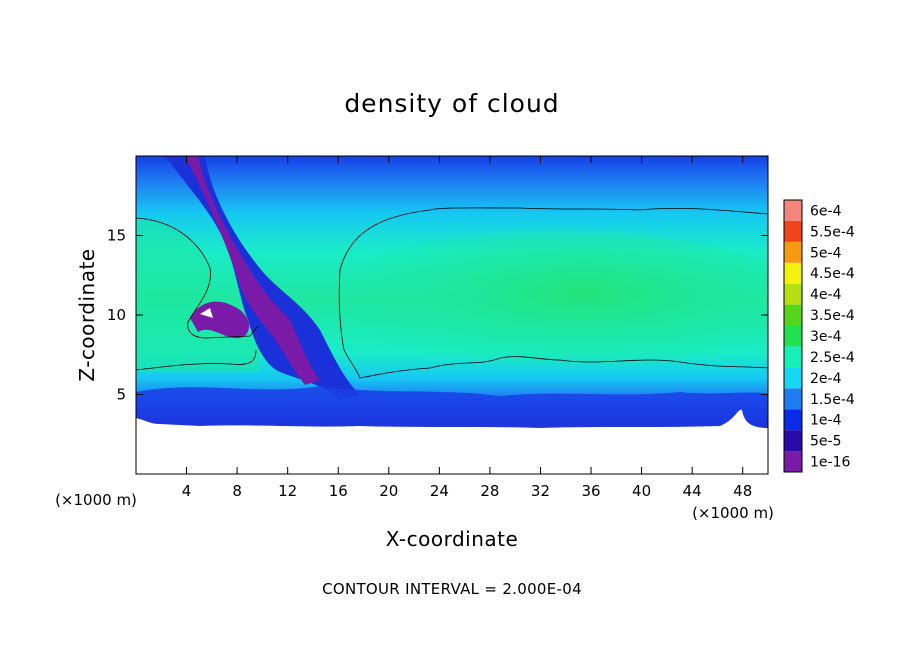  I want to click on x-tick-label: 32, so click(540, 491).